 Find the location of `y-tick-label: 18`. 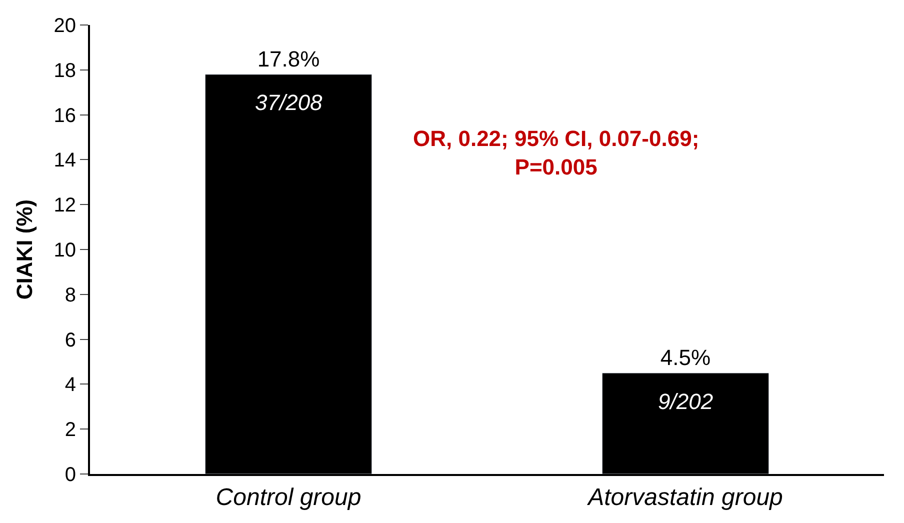

y-tick-label: 18 is located at coordinates (65, 71).